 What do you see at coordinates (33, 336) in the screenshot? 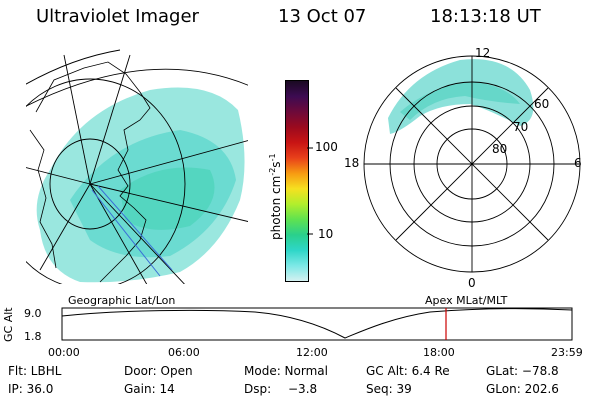
I see `timeline-ytick-low: 1.8` at bounding box center [33, 336].